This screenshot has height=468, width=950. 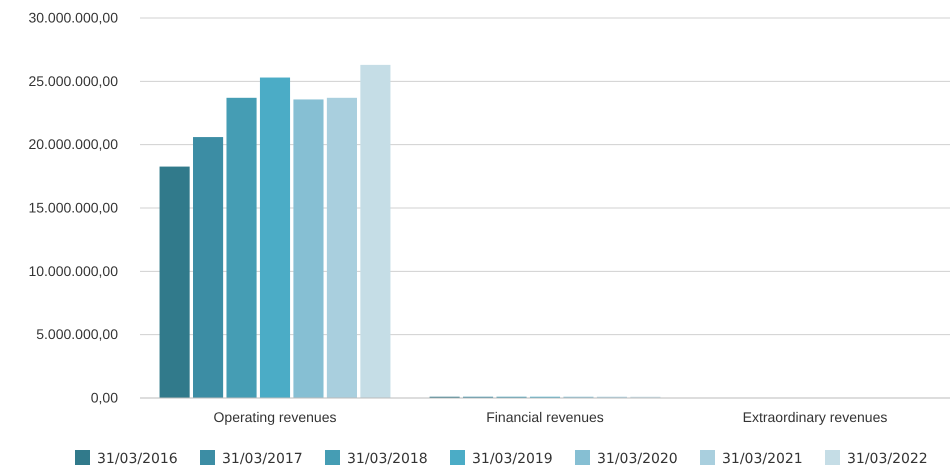 I want to click on legend-label: 31/03/2016, so click(x=137, y=459).